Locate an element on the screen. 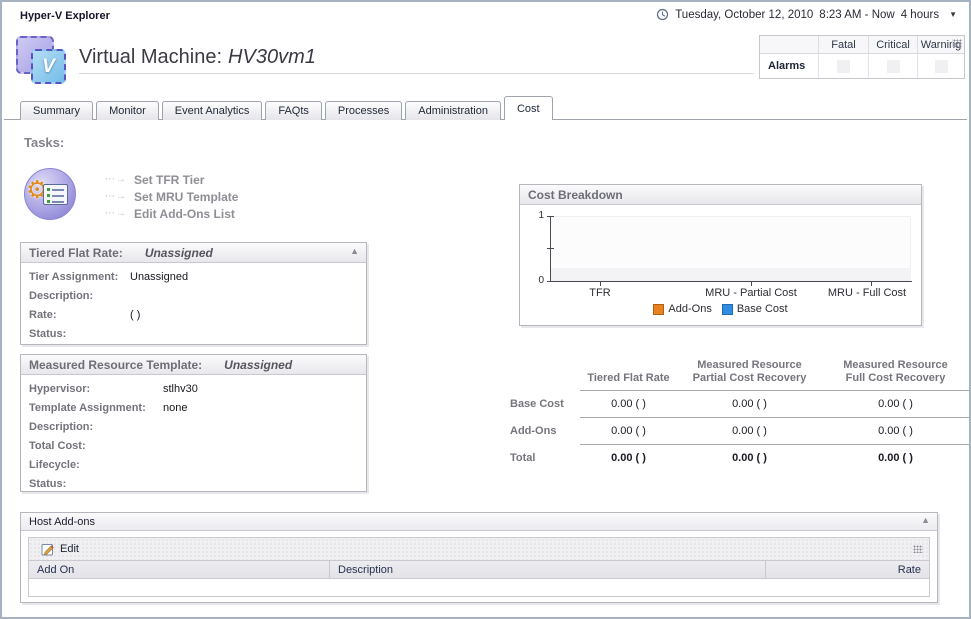  time-range-date: Tuesday, October 12, 2010 is located at coordinates (744, 14).